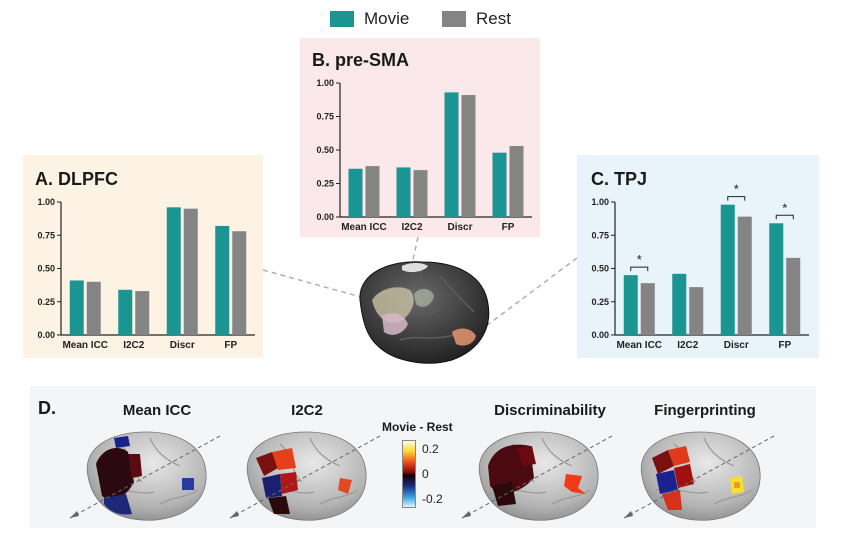 The image size is (844, 540). I want to click on b-pre-sma-ytick-label: 0.75, so click(325, 117).